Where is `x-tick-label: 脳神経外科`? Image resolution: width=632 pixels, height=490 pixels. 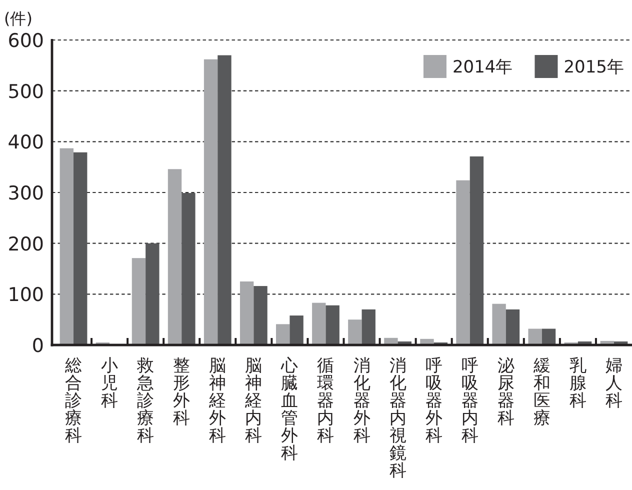 x-tick-label: 脳神経外科 is located at coordinates (217, 401).